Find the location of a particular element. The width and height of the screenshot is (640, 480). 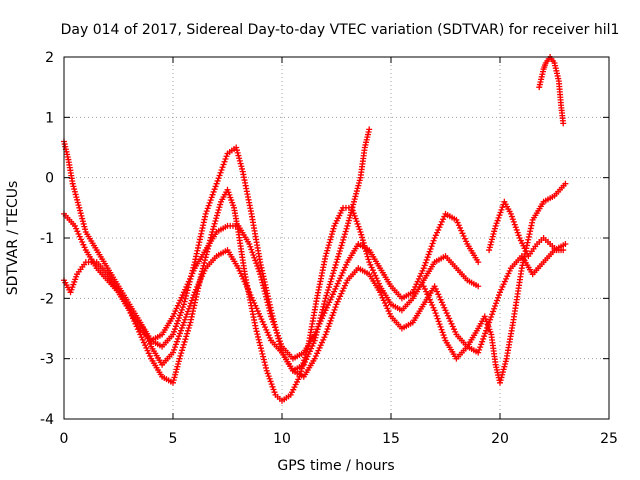

y-tick-label: 2 is located at coordinates (49, 58).